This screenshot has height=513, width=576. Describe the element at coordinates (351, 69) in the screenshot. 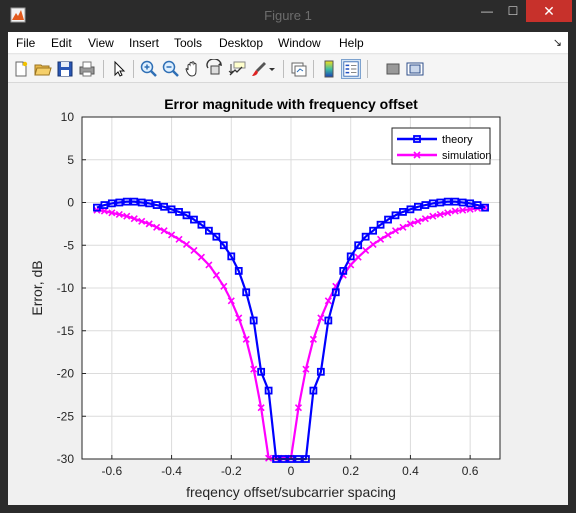

I see `legend-icon` at that location.